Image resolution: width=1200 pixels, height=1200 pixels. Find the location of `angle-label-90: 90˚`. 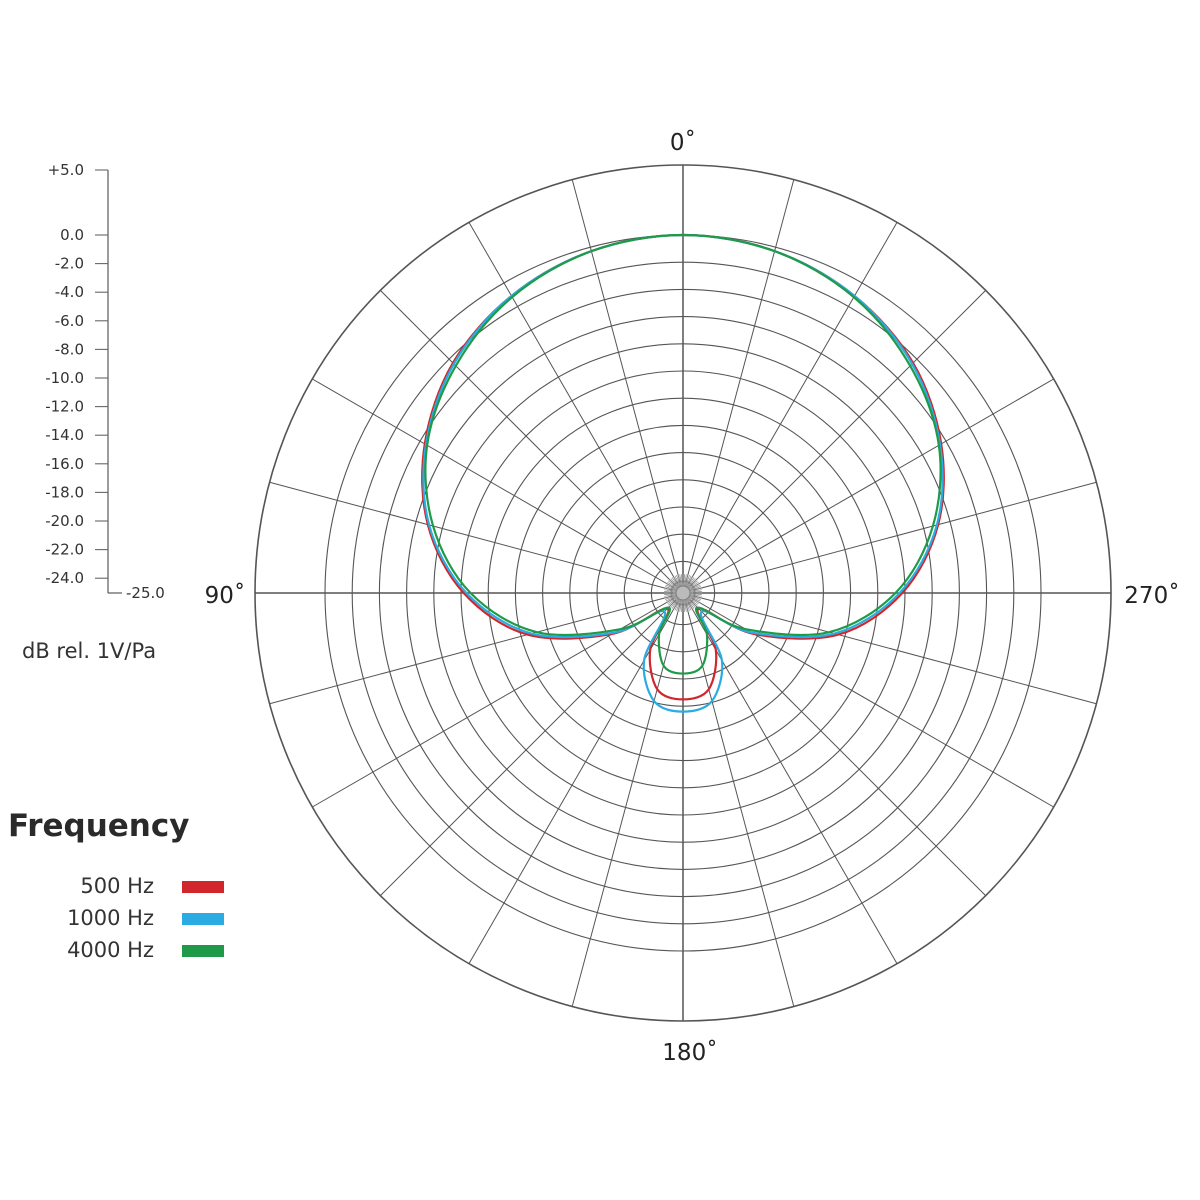

angle-label-90: 90˚ is located at coordinates (225, 595).